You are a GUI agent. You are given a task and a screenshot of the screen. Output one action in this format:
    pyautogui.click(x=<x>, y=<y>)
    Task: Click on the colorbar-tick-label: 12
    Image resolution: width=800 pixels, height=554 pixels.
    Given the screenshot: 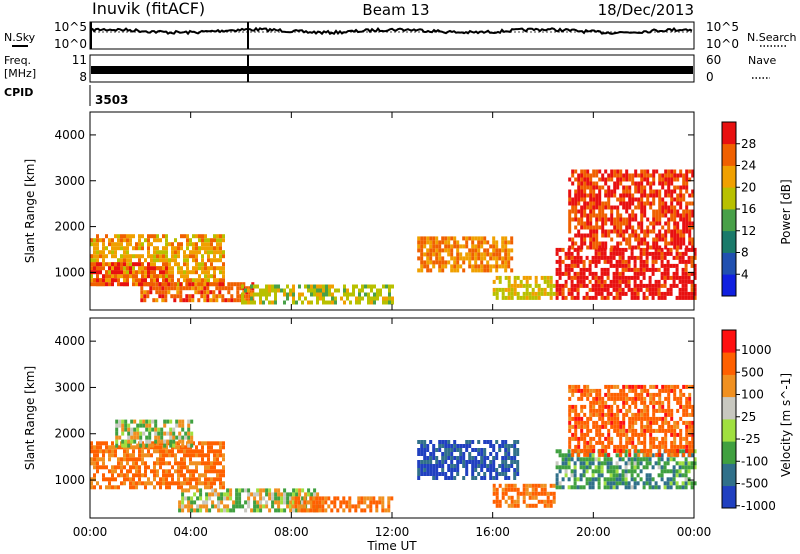 What is the action you would take?
    pyautogui.click(x=748, y=231)
    